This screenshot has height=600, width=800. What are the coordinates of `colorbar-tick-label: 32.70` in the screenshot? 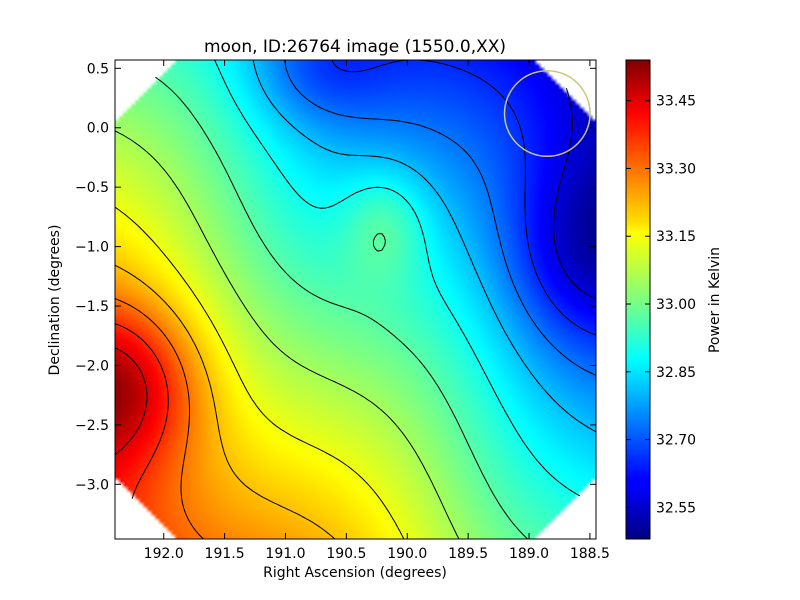 It's located at (676, 441).